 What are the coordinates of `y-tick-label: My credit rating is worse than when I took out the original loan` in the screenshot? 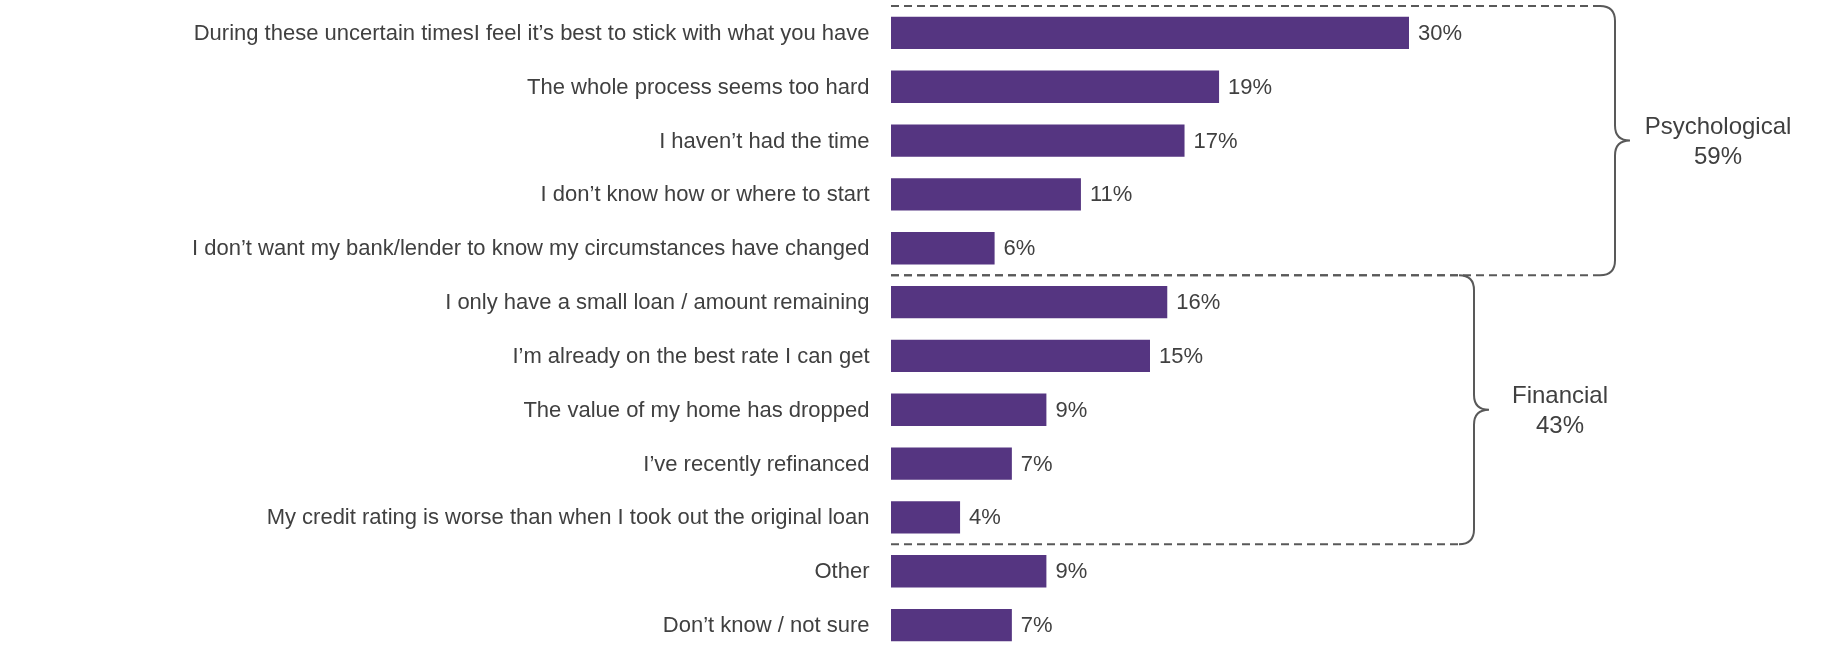 It's located at (568, 517).